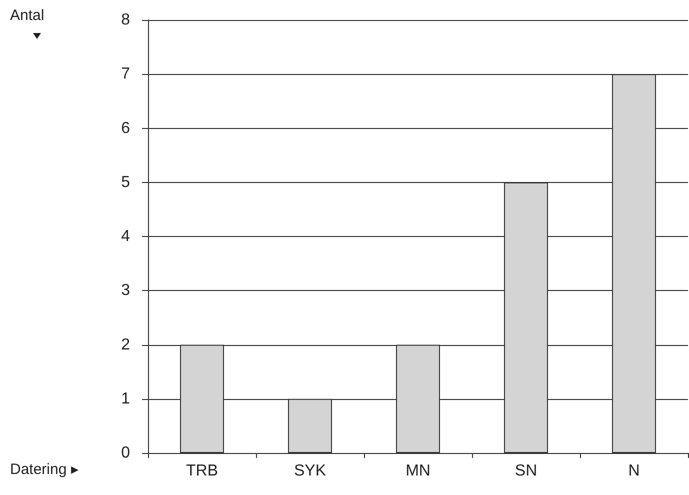  What do you see at coordinates (125, 182) in the screenshot?
I see `y-tick-label: 5` at bounding box center [125, 182].